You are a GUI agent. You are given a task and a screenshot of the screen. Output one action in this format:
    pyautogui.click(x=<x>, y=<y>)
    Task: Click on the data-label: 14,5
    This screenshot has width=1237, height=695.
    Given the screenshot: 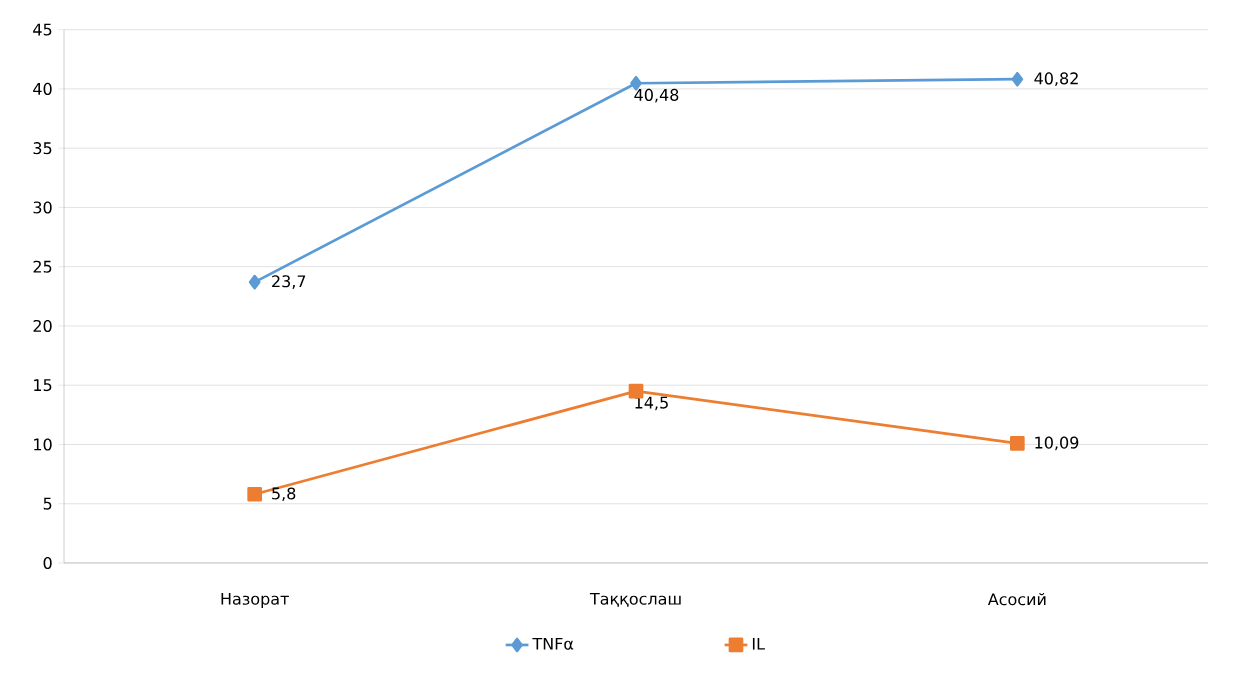 What is the action you would take?
    pyautogui.click(x=651, y=403)
    